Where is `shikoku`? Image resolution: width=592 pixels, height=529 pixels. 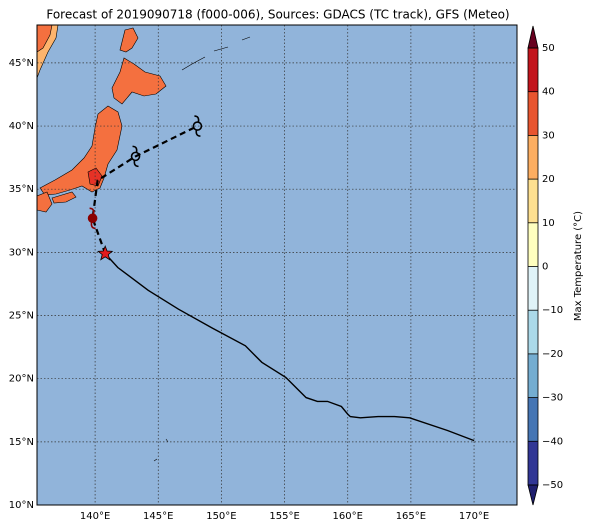 shikoku is located at coordinates (64, 197).